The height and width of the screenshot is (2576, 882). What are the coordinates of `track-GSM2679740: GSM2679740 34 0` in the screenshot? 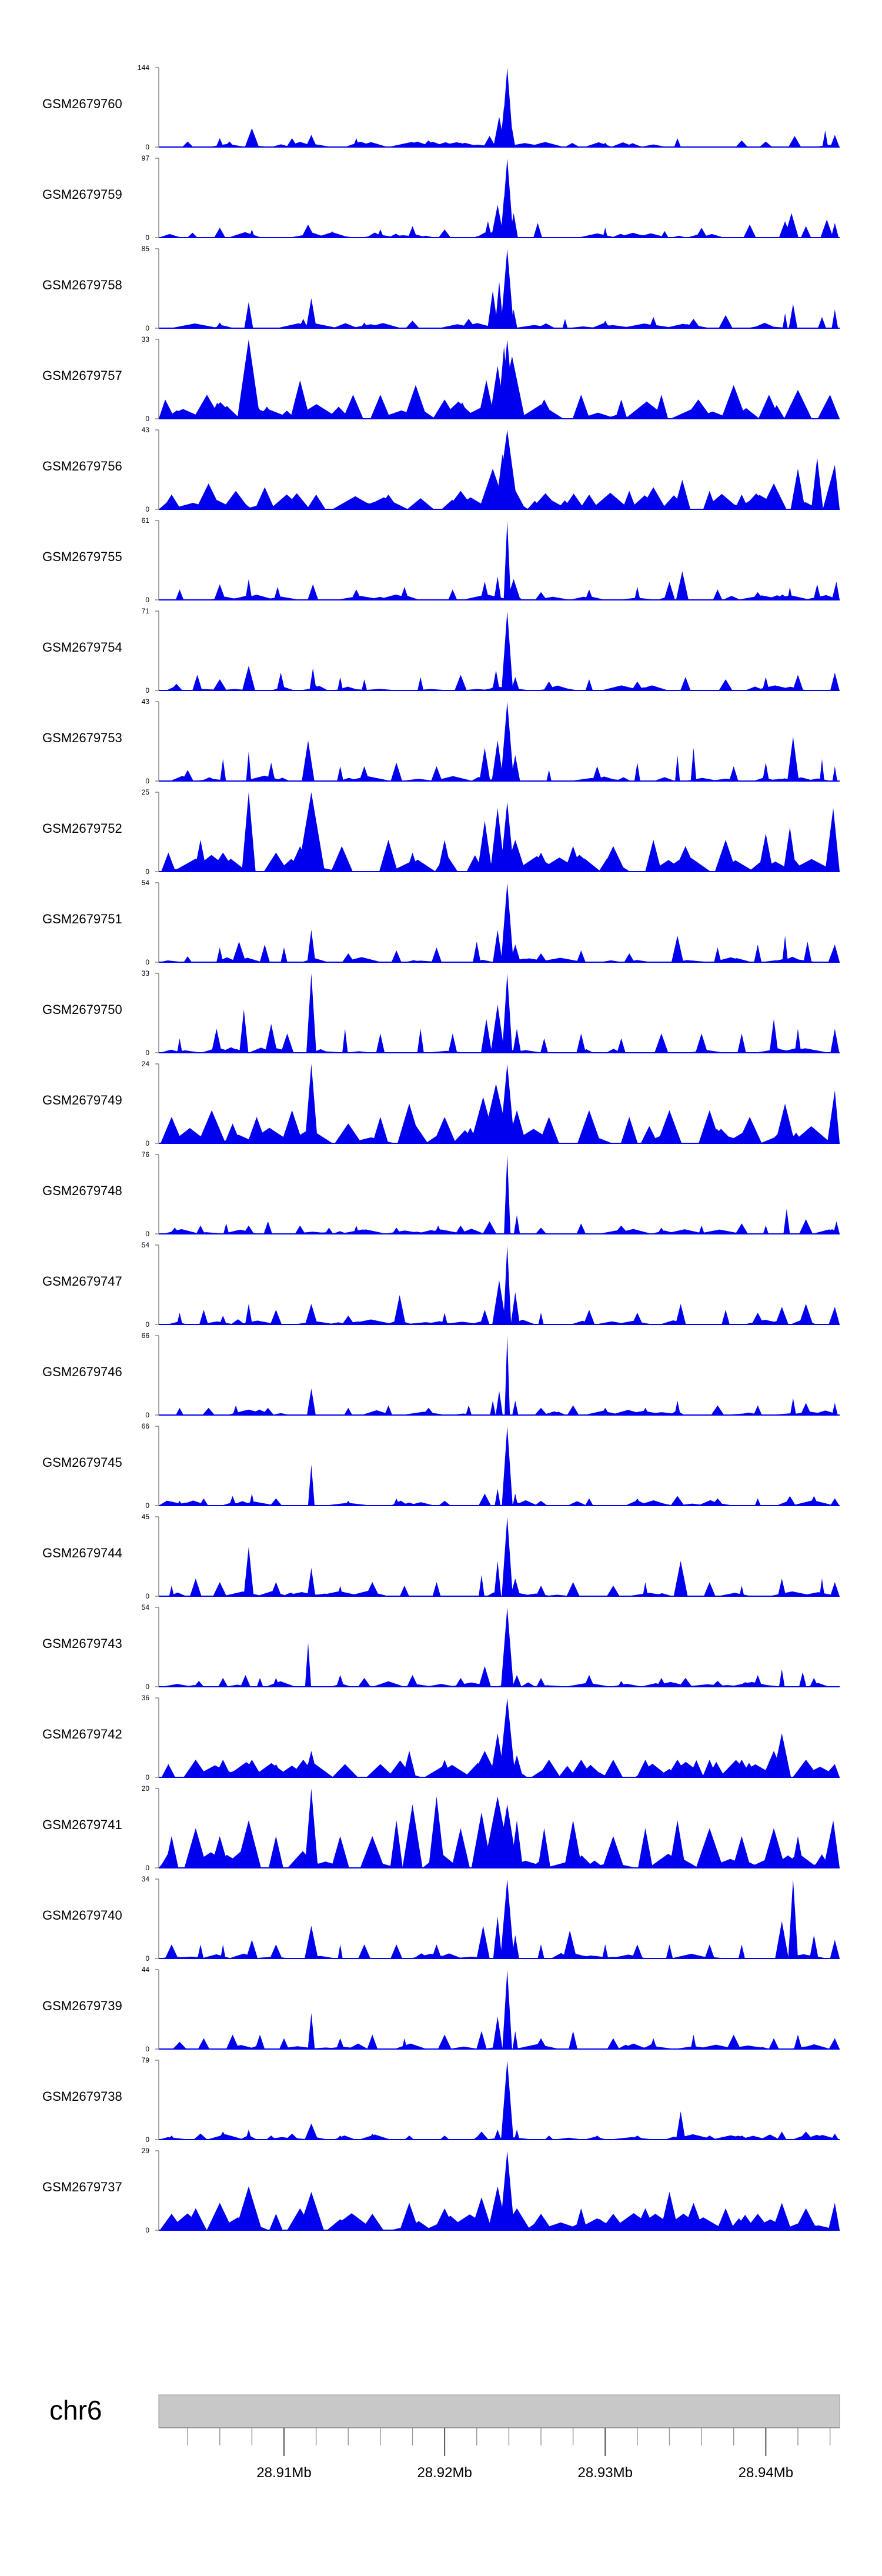 It's located at (441, 1919).